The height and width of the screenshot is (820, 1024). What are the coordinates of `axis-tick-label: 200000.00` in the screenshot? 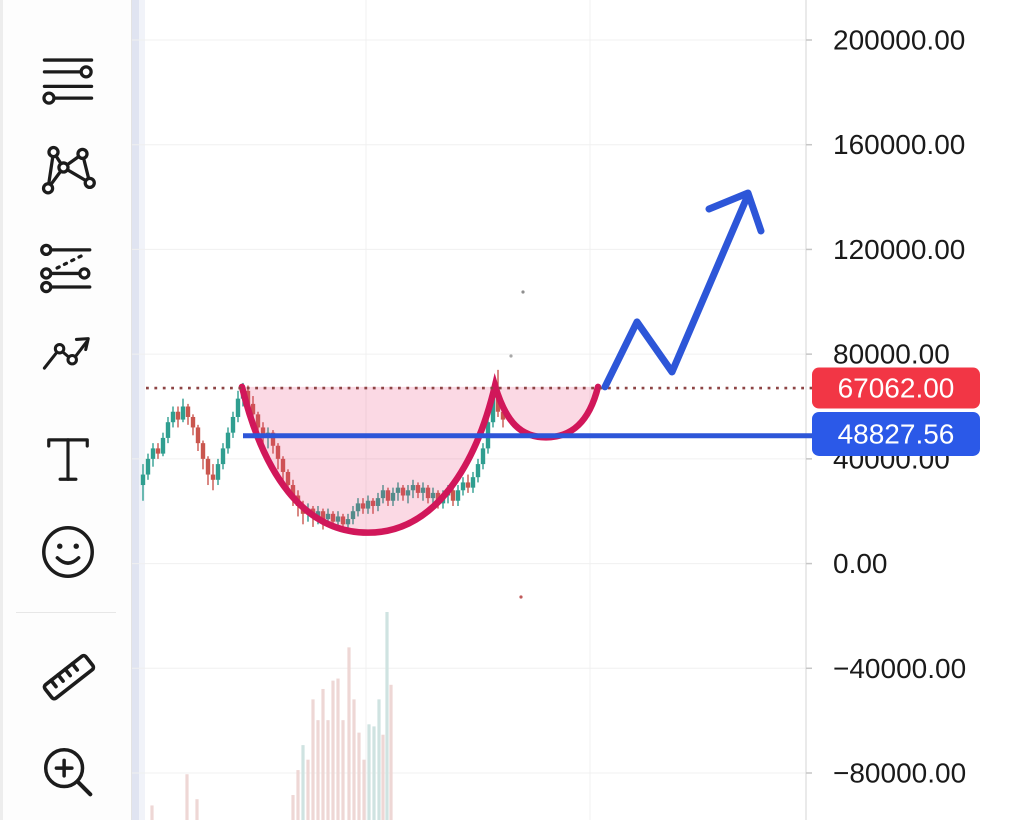 It's located at (899, 40).